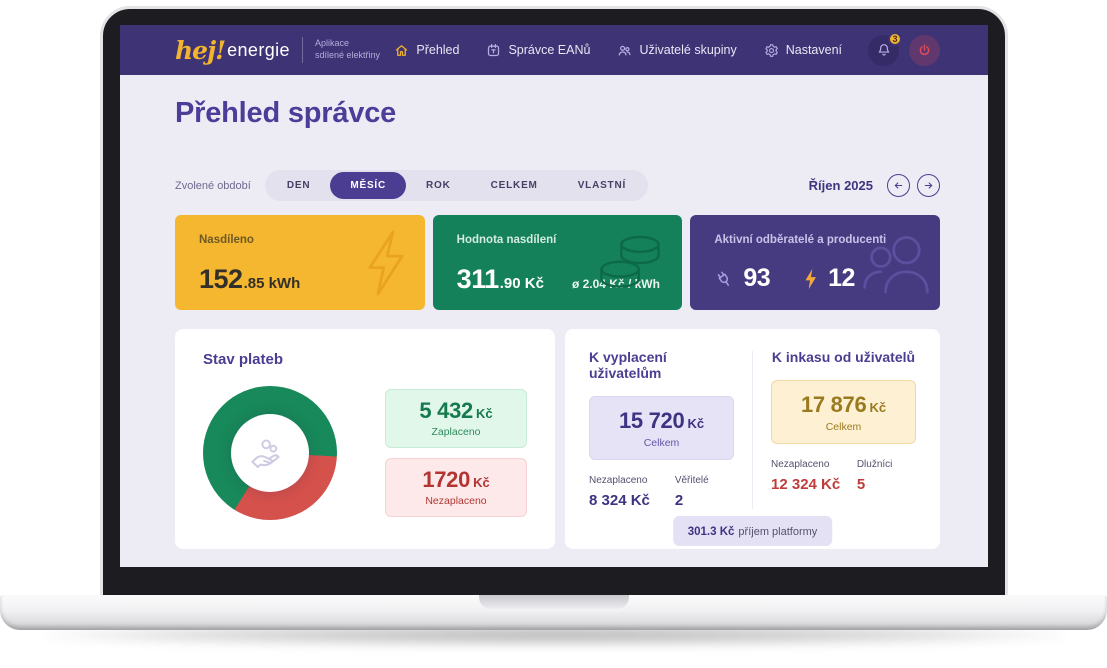 The height and width of the screenshot is (668, 1107). I want to click on payout-total-box: 15 720 Kč Celkem, so click(661, 428).